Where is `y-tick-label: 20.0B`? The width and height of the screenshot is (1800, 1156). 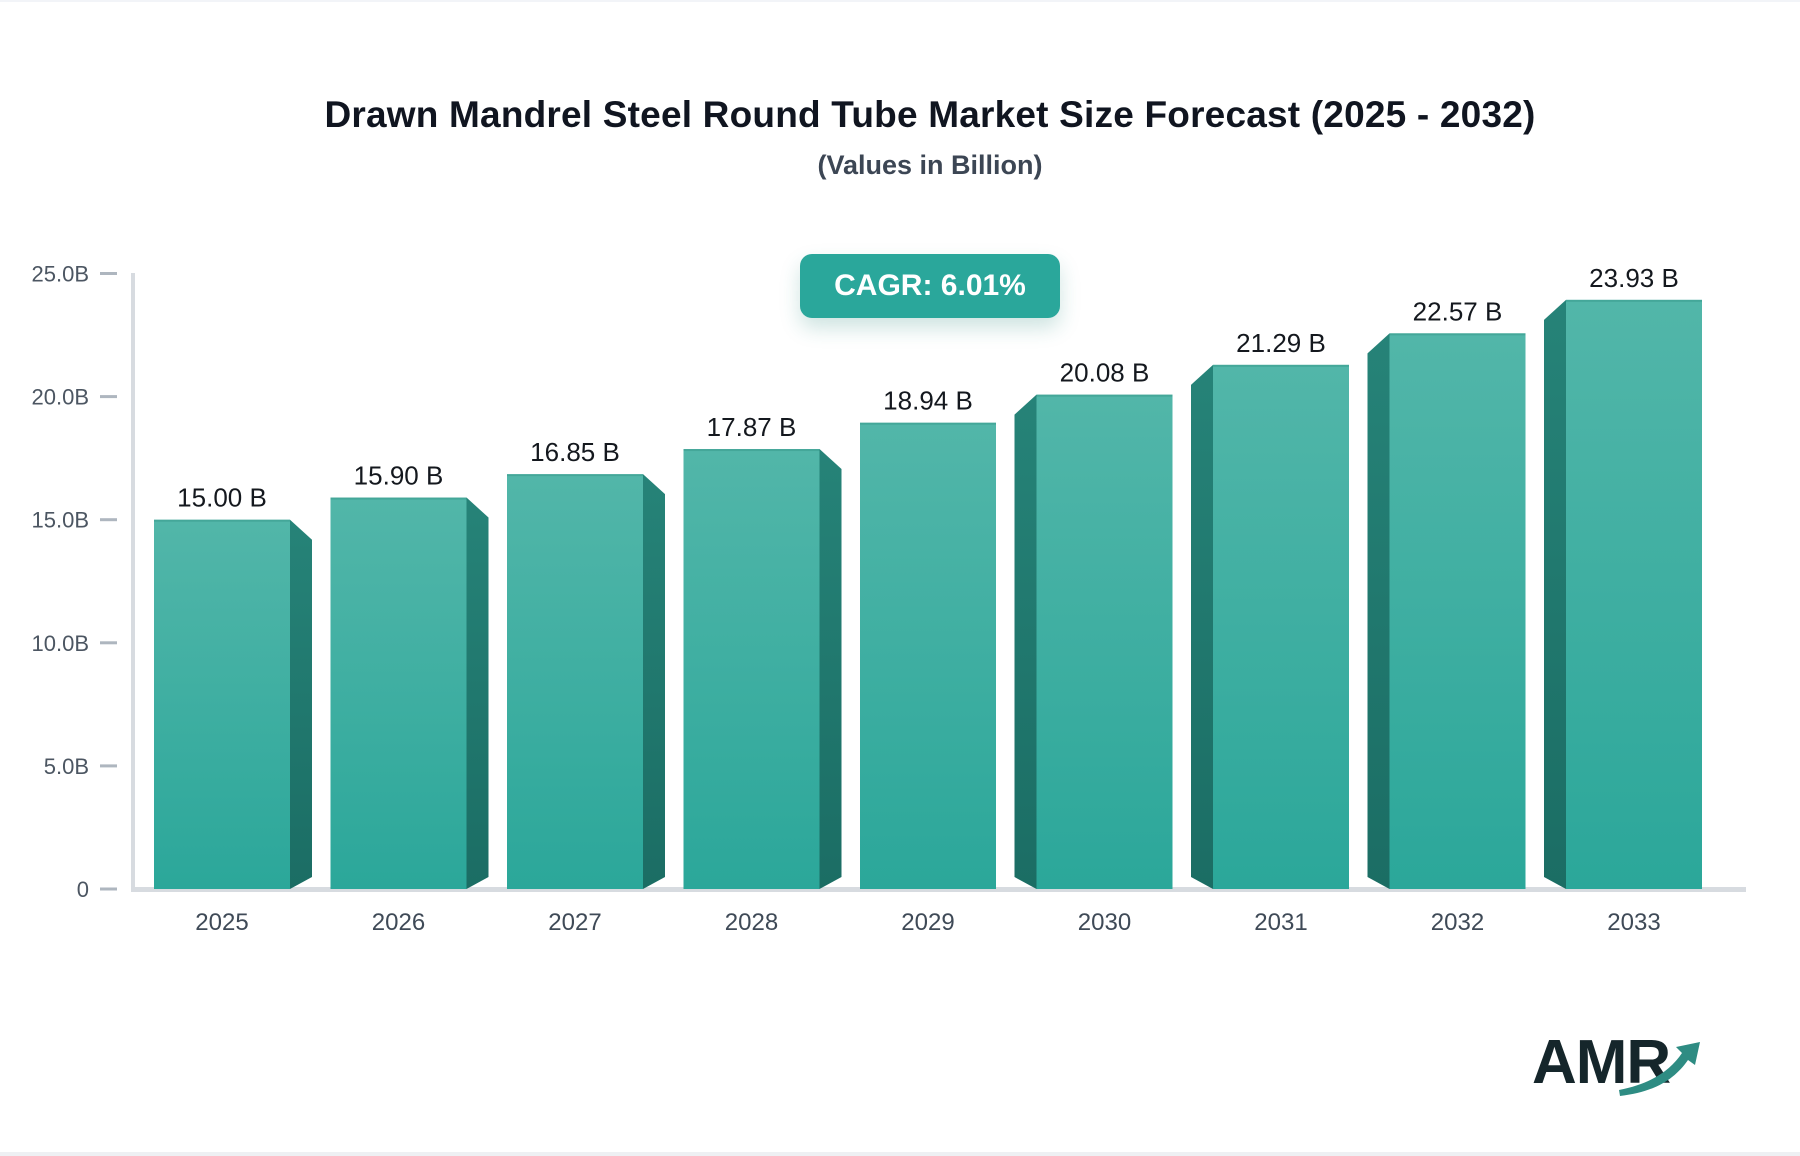
y-tick-label: 20.0B is located at coordinates (61, 397).